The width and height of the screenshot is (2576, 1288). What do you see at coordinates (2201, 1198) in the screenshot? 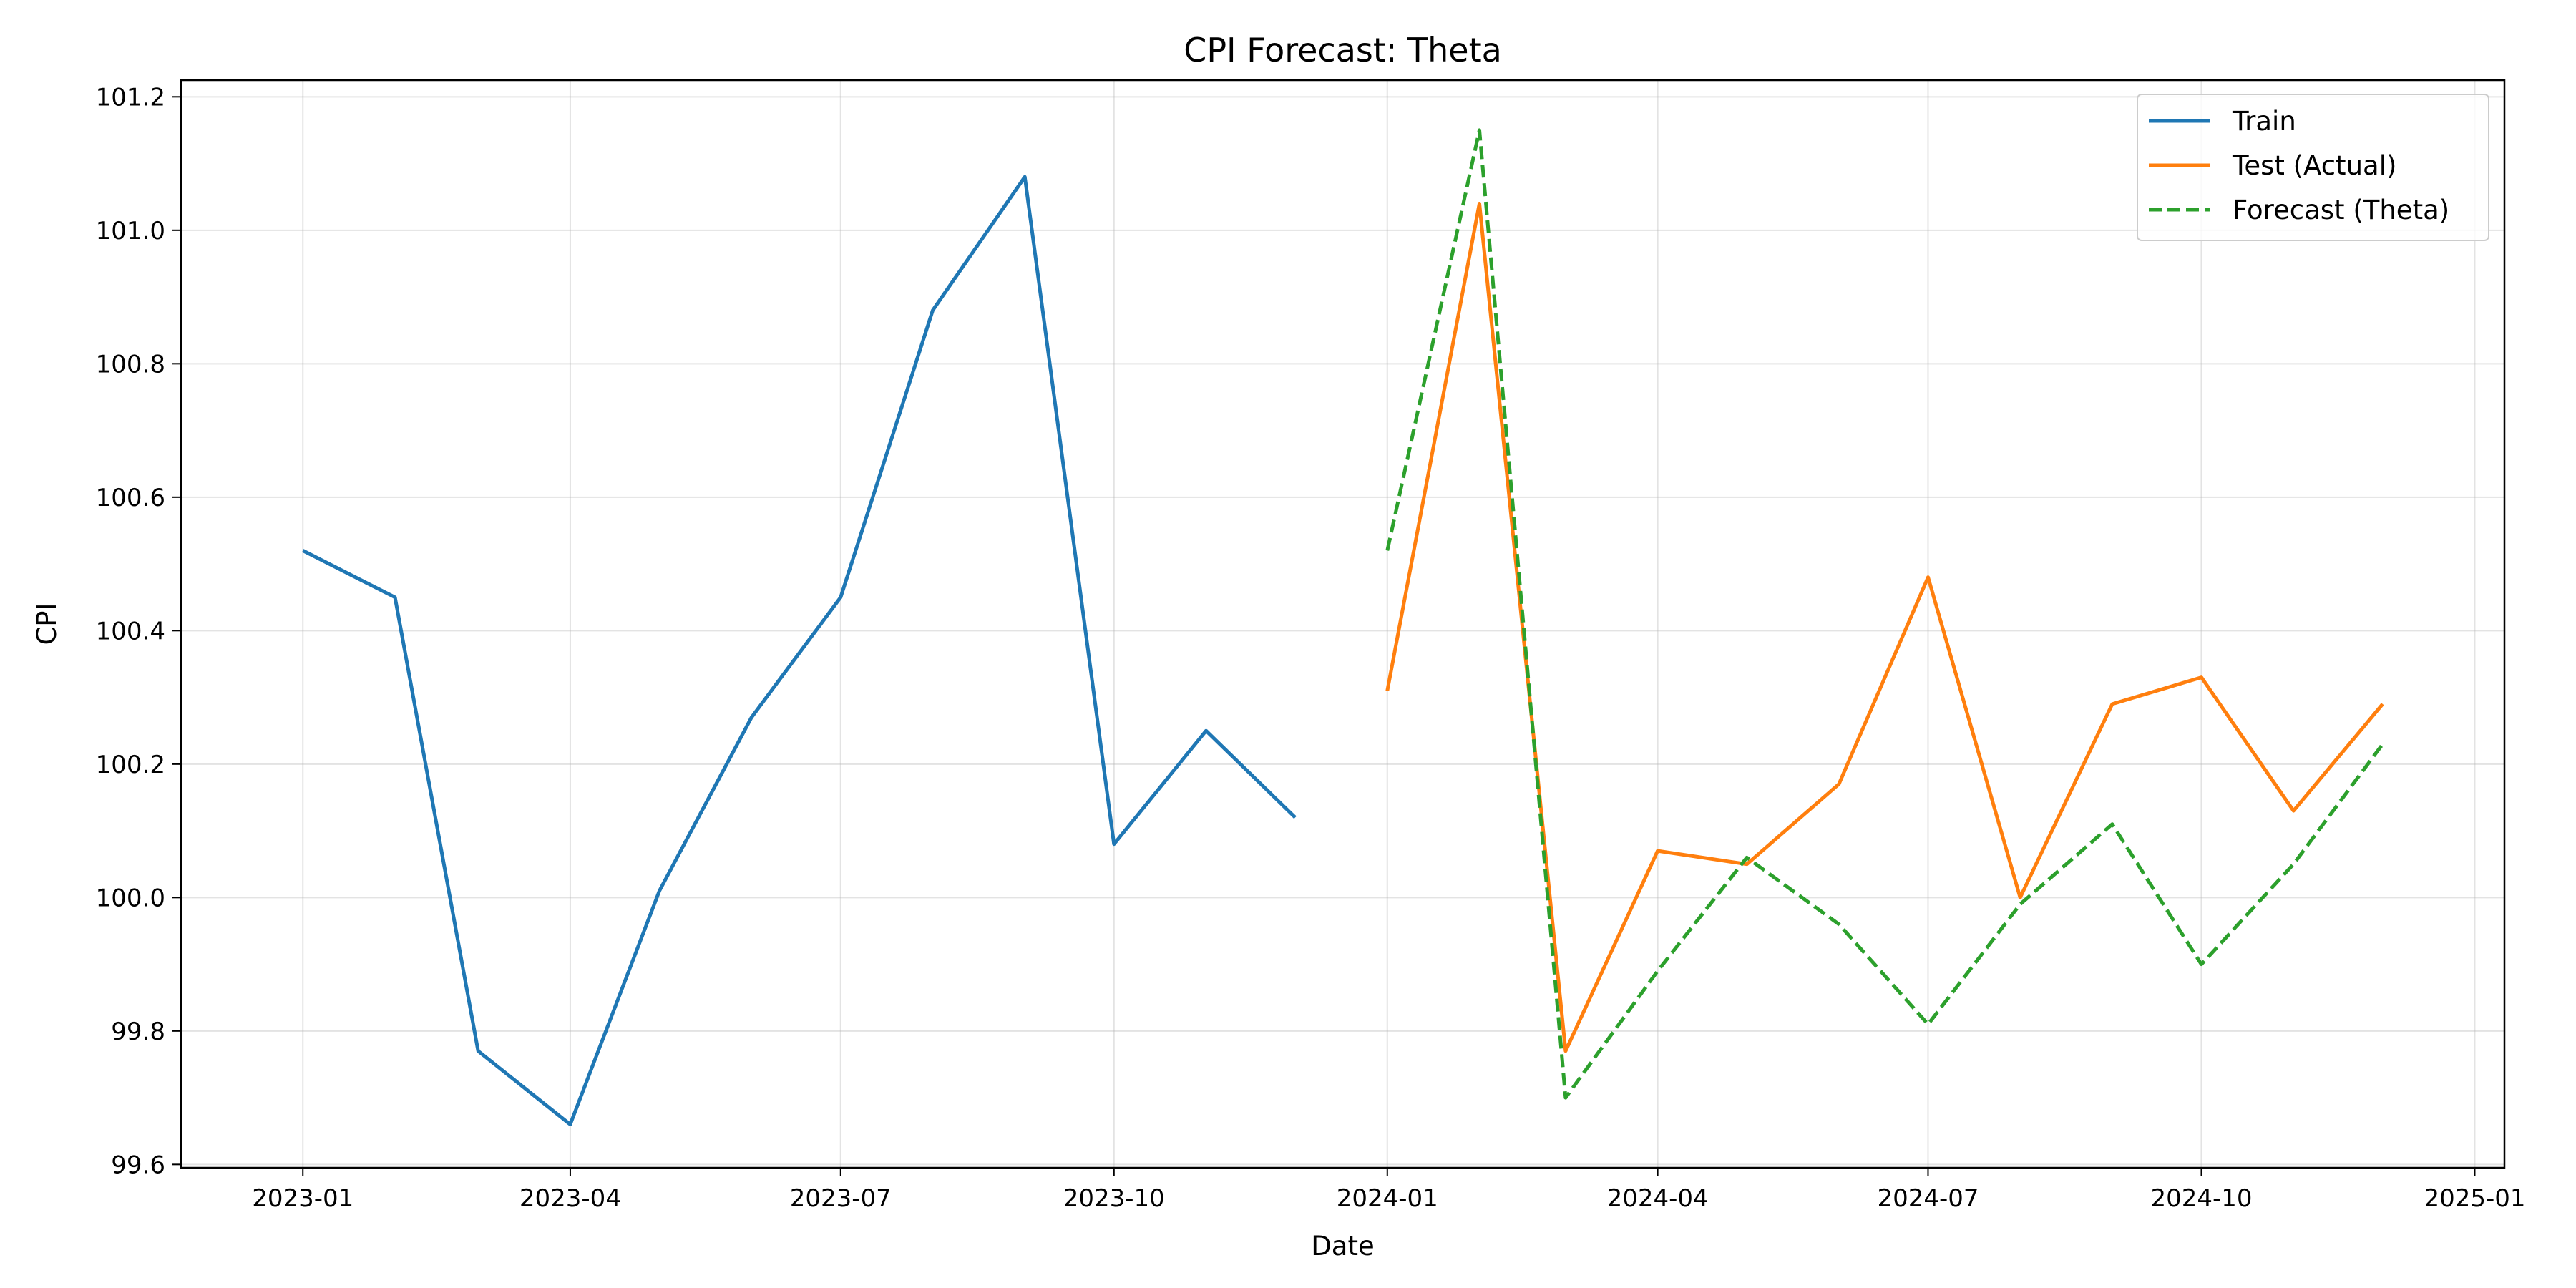
I see `x-tick-label: 2024-10` at bounding box center [2201, 1198].